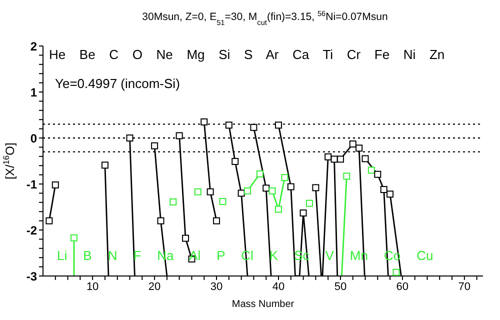 This screenshot has height=320, width=500. I want to click on x-tick-label: 60, so click(402, 286).